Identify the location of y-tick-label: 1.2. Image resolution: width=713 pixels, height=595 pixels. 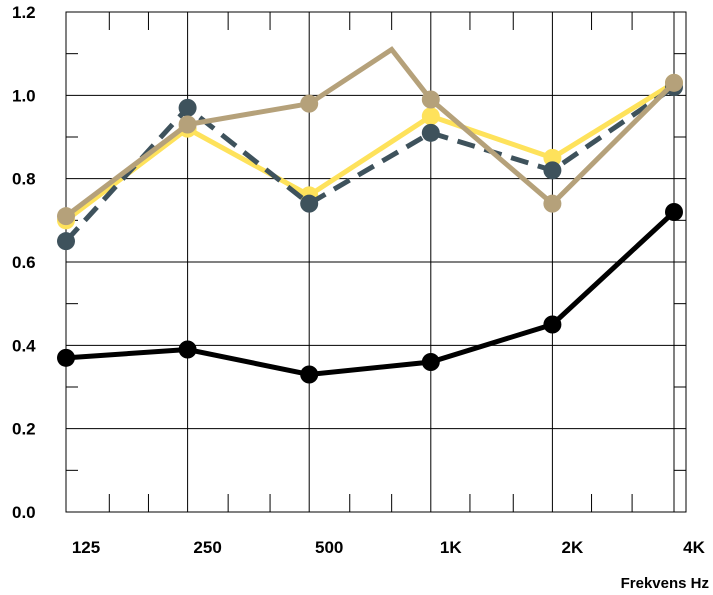
(24, 12).